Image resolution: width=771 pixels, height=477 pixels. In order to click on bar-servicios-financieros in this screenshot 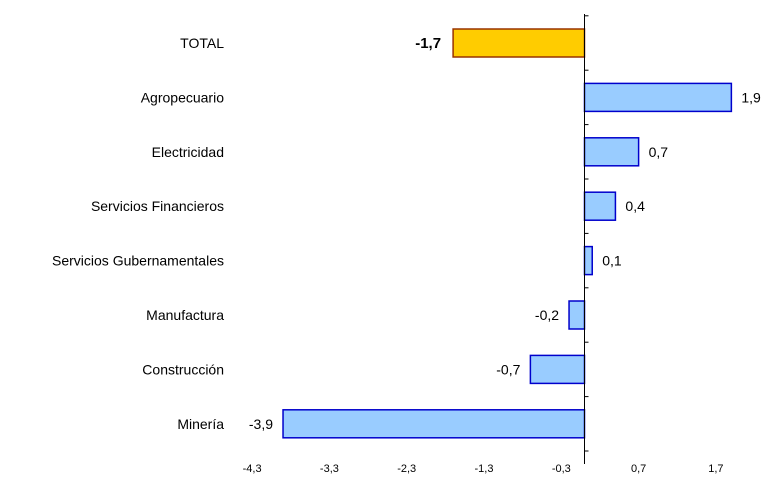, I will do `click(600, 206)`.